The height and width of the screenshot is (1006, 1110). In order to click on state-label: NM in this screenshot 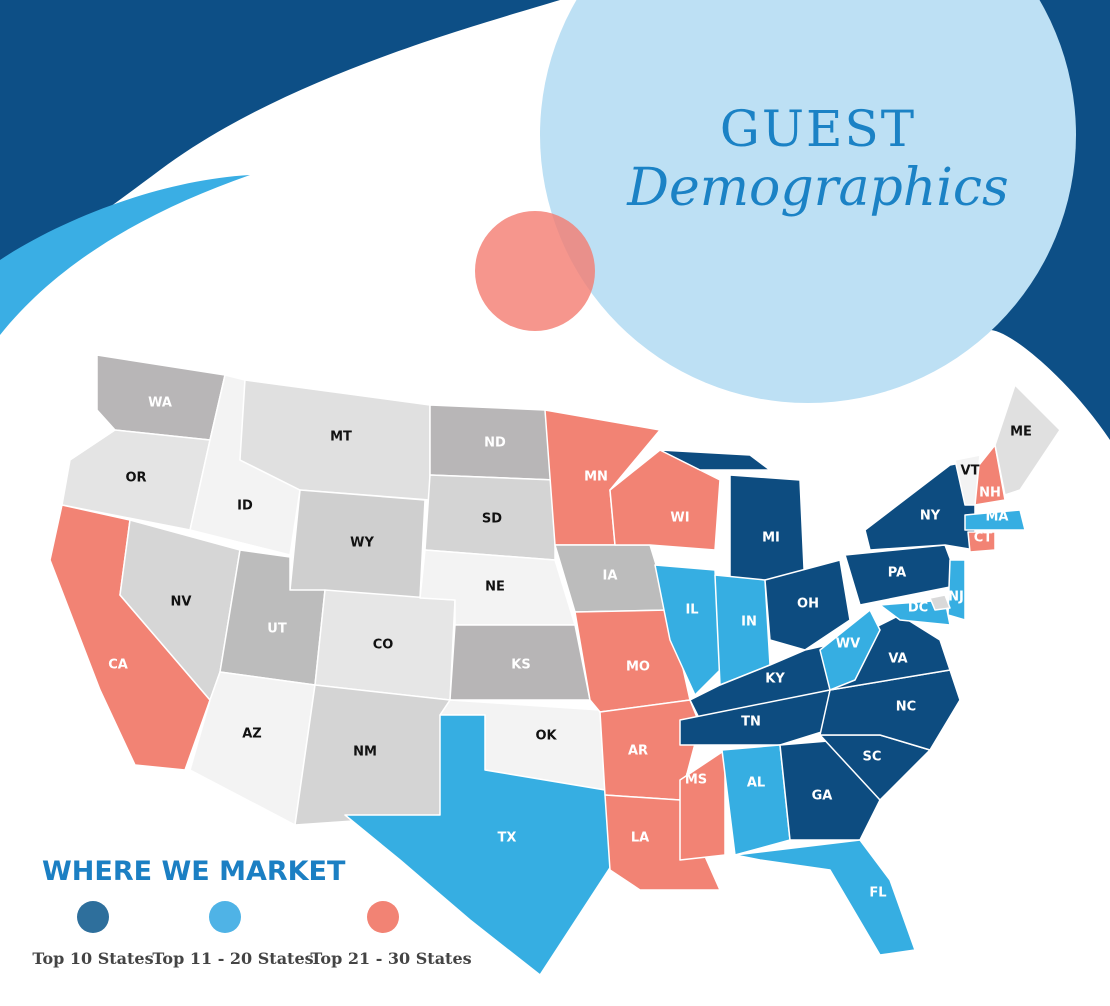, I will do `click(365, 752)`.